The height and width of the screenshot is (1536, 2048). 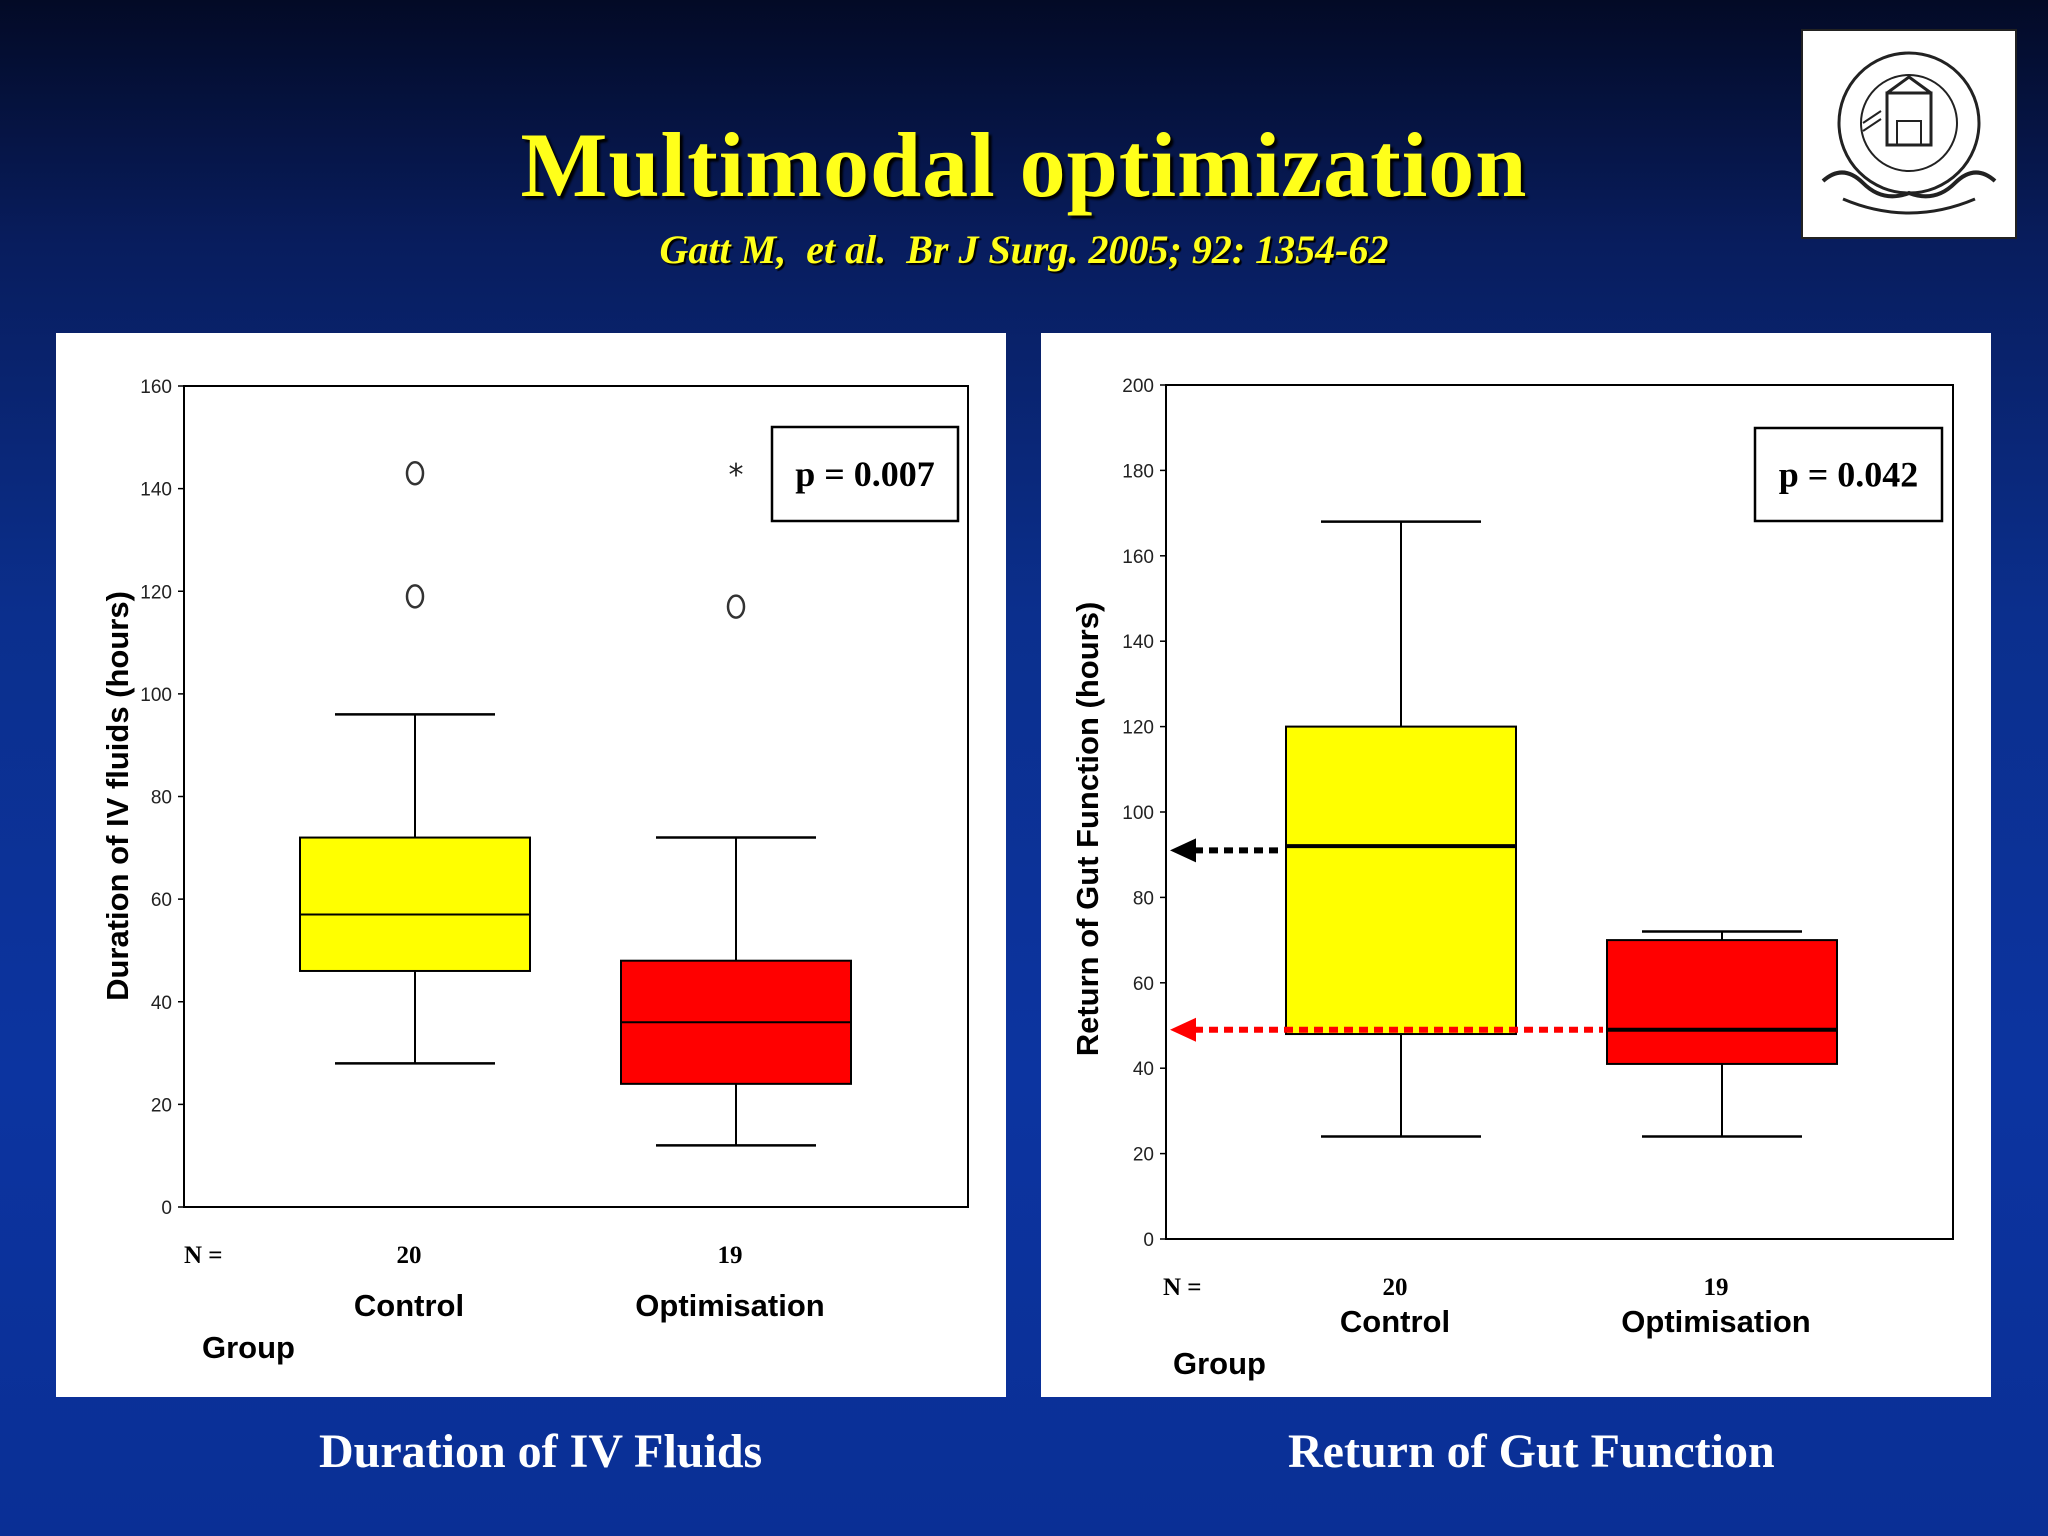 I want to click on y-tick-label: 200, so click(x=1138, y=386).